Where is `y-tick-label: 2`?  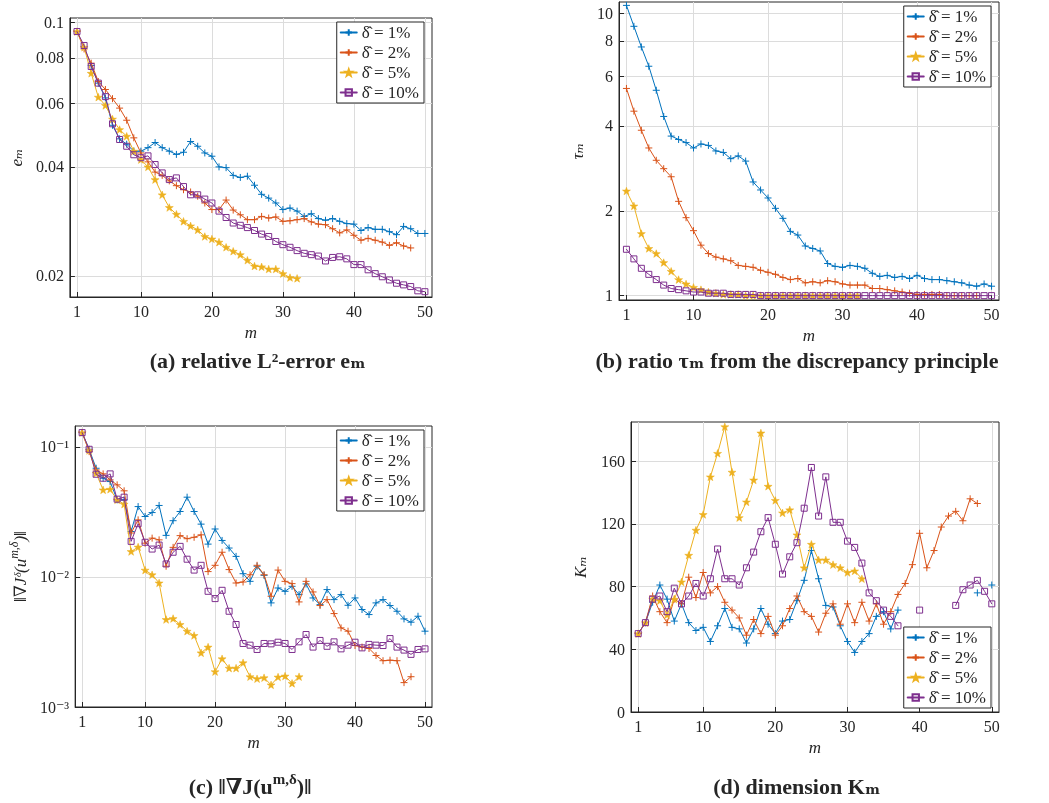 y-tick-label: 2 is located at coordinates (609, 211).